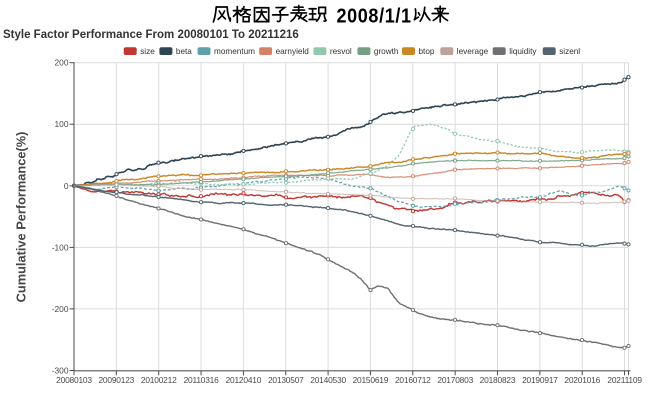 The image size is (650, 400). Describe the element at coordinates (371, 380) in the screenshot. I see `svg-text: 20150619` at that location.